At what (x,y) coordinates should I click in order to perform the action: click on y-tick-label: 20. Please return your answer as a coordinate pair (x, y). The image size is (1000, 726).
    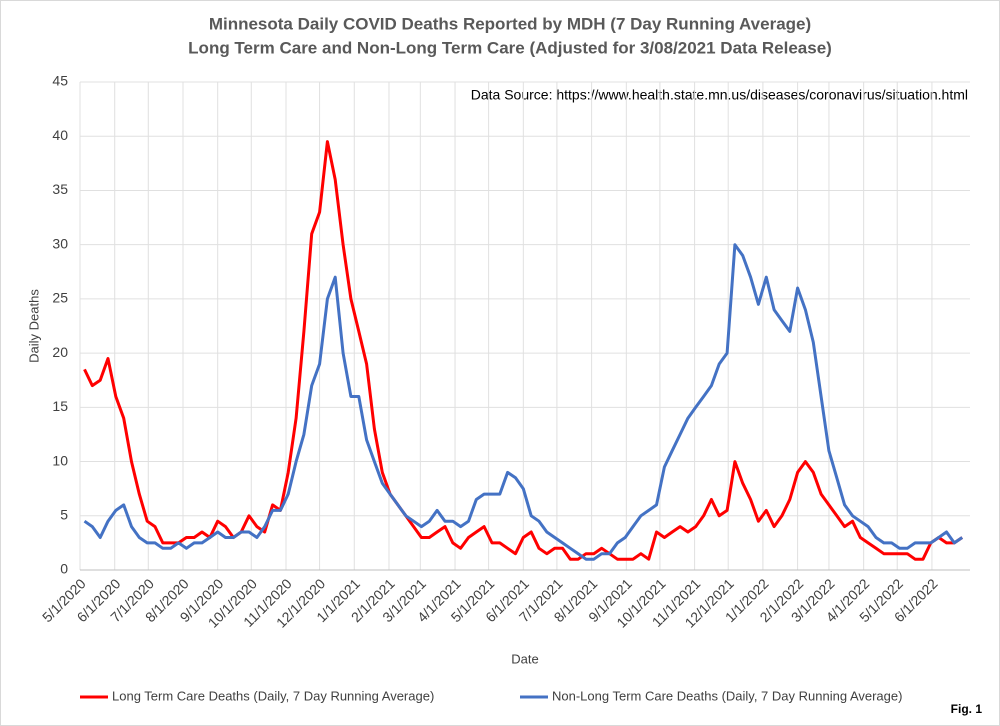
    Looking at the image, I should click on (60, 352).